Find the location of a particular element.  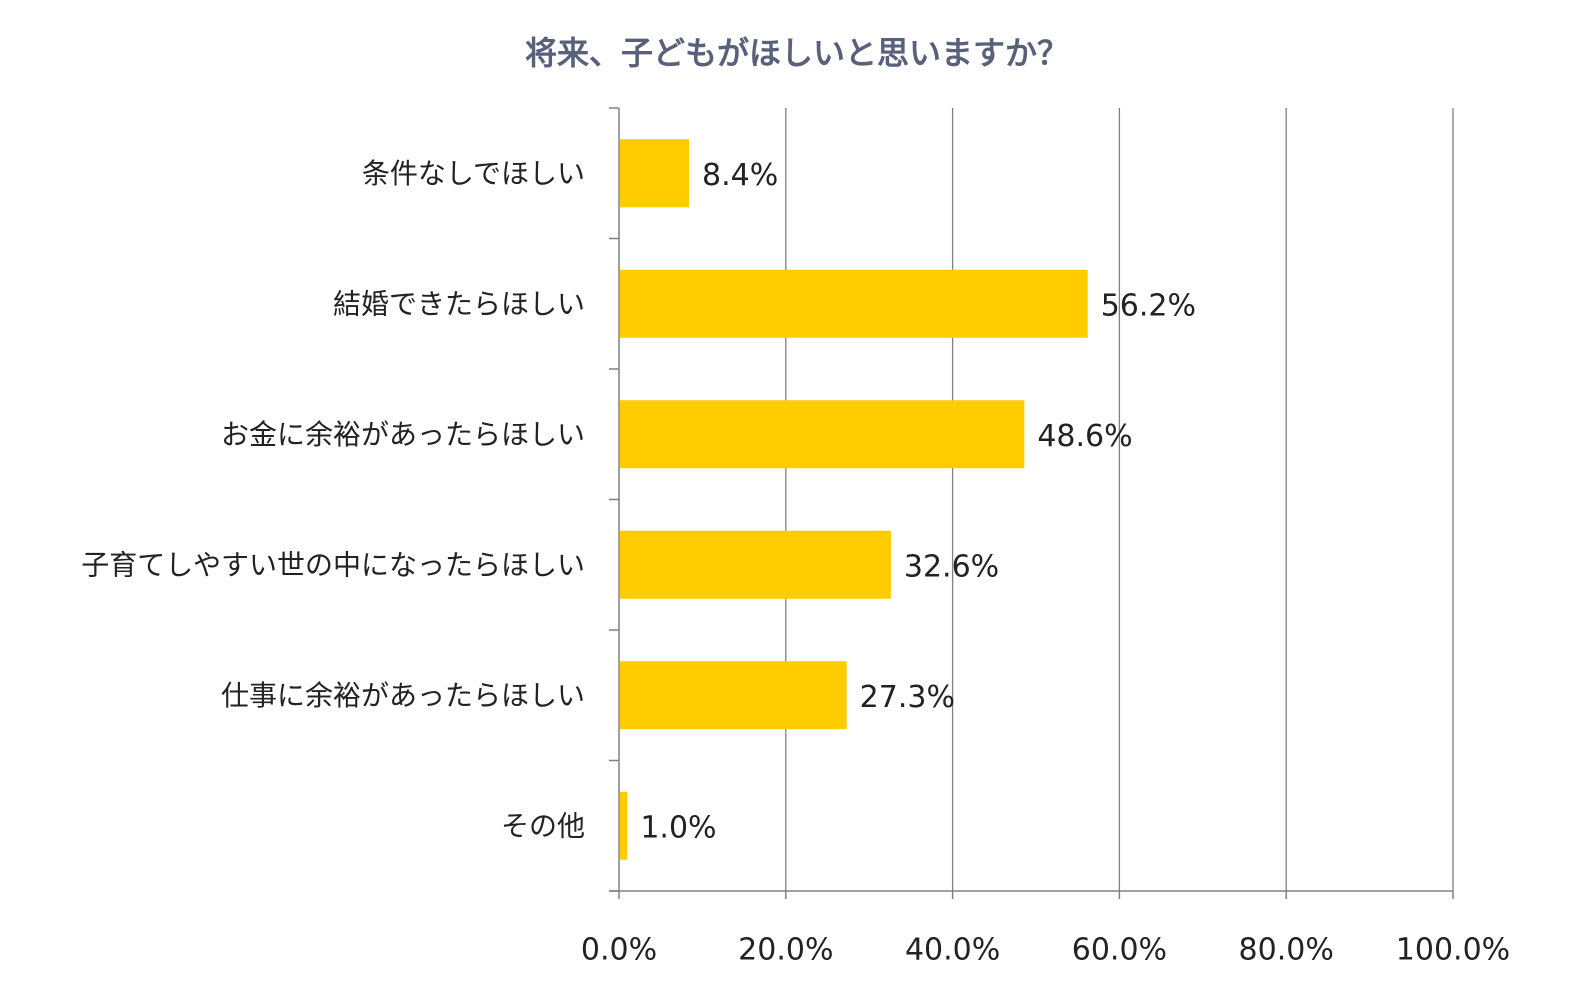

data-label-3: 32.6% is located at coordinates (951, 566).